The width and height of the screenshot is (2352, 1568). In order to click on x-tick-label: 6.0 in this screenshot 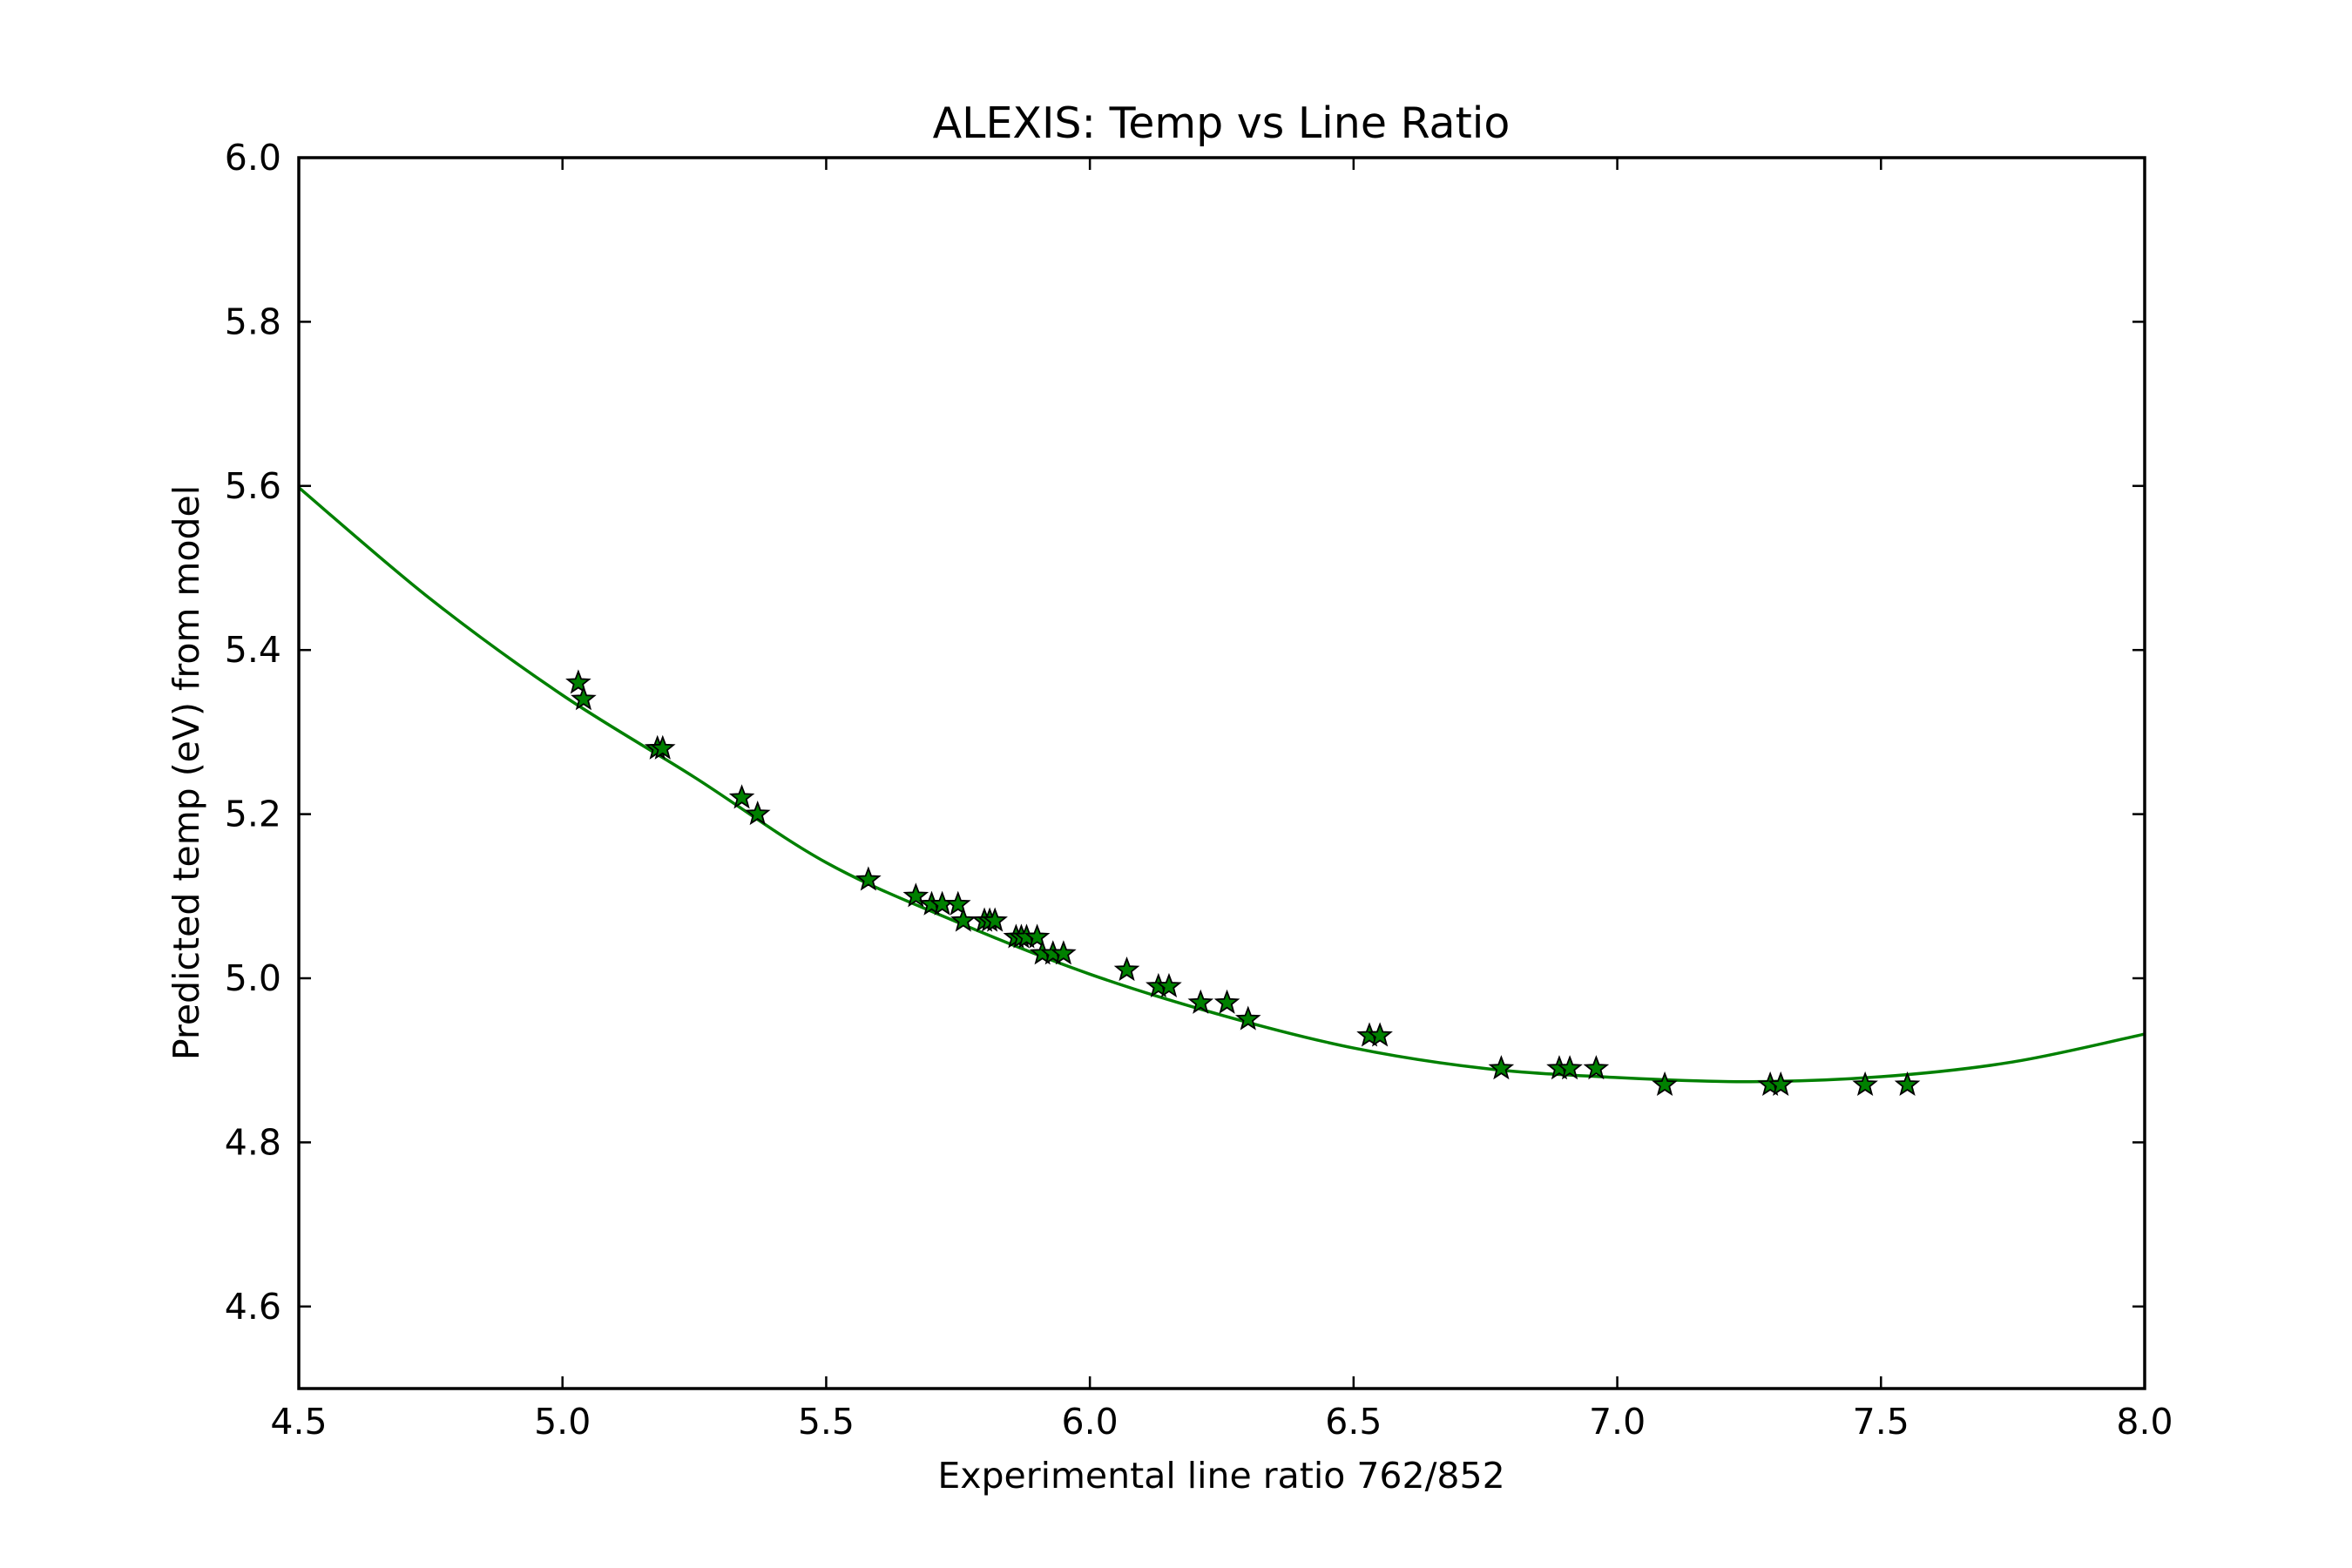, I will do `click(1090, 1422)`.